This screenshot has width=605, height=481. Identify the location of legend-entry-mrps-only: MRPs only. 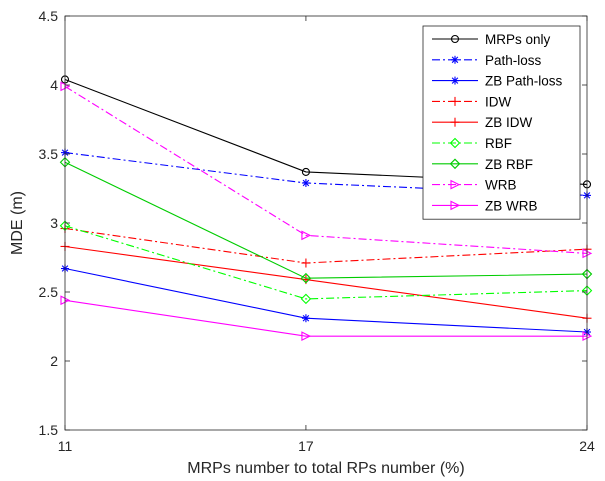
(491, 39).